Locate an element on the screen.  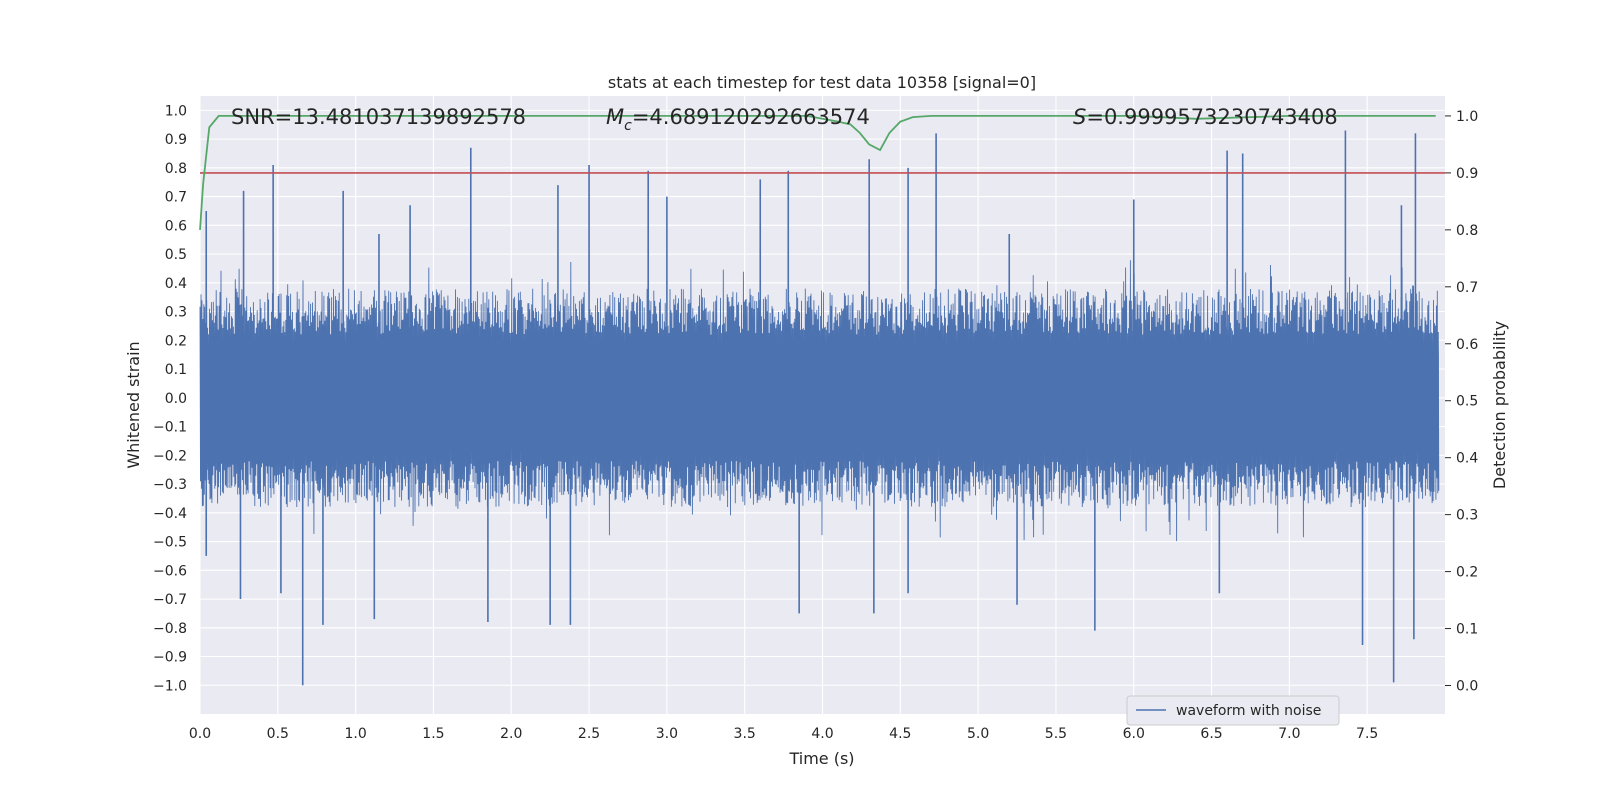
right-y-tick-label: 0.8 is located at coordinates (1467, 231).